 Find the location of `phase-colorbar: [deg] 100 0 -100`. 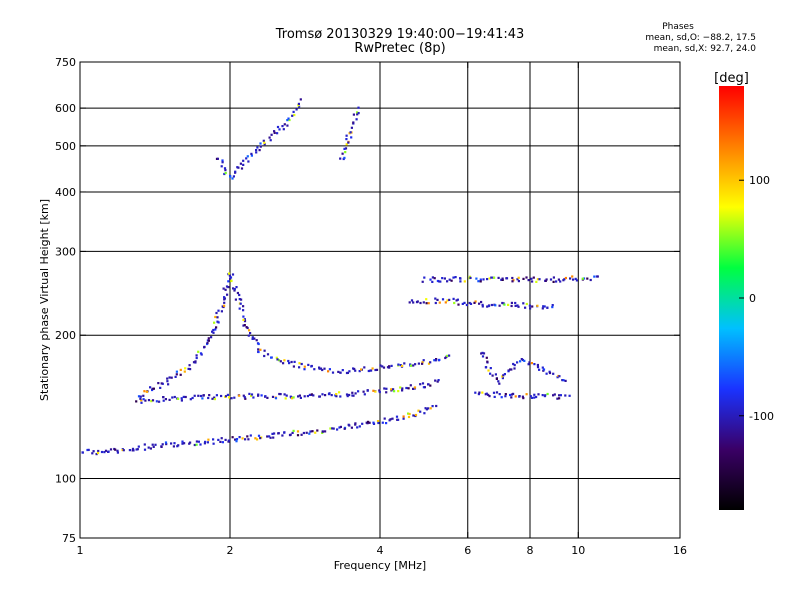

phase-colorbar: [deg] 100 0 -100 is located at coordinates (744, 290).